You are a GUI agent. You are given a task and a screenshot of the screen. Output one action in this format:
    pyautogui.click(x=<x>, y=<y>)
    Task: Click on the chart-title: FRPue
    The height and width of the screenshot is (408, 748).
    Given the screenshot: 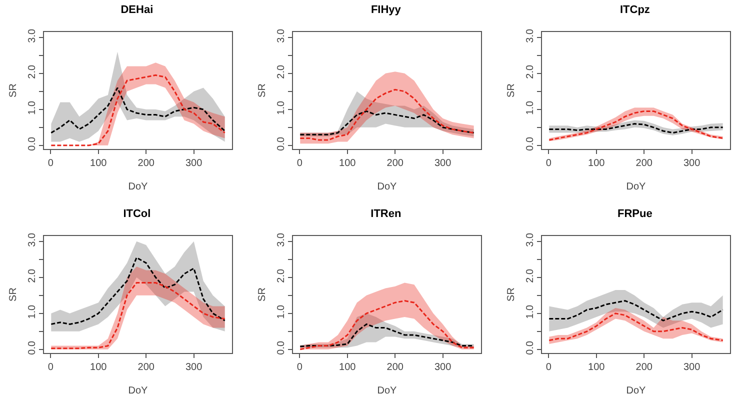 What is the action you would take?
    pyautogui.click(x=635, y=214)
    